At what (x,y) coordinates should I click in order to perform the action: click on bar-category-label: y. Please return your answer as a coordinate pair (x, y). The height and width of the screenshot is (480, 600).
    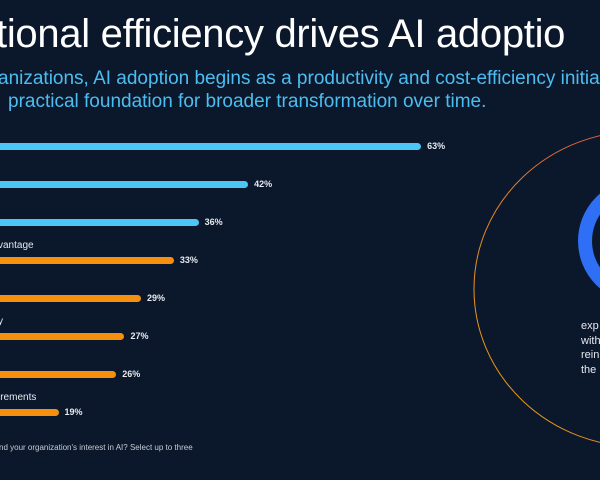
    Looking at the image, I should click on (1, 321).